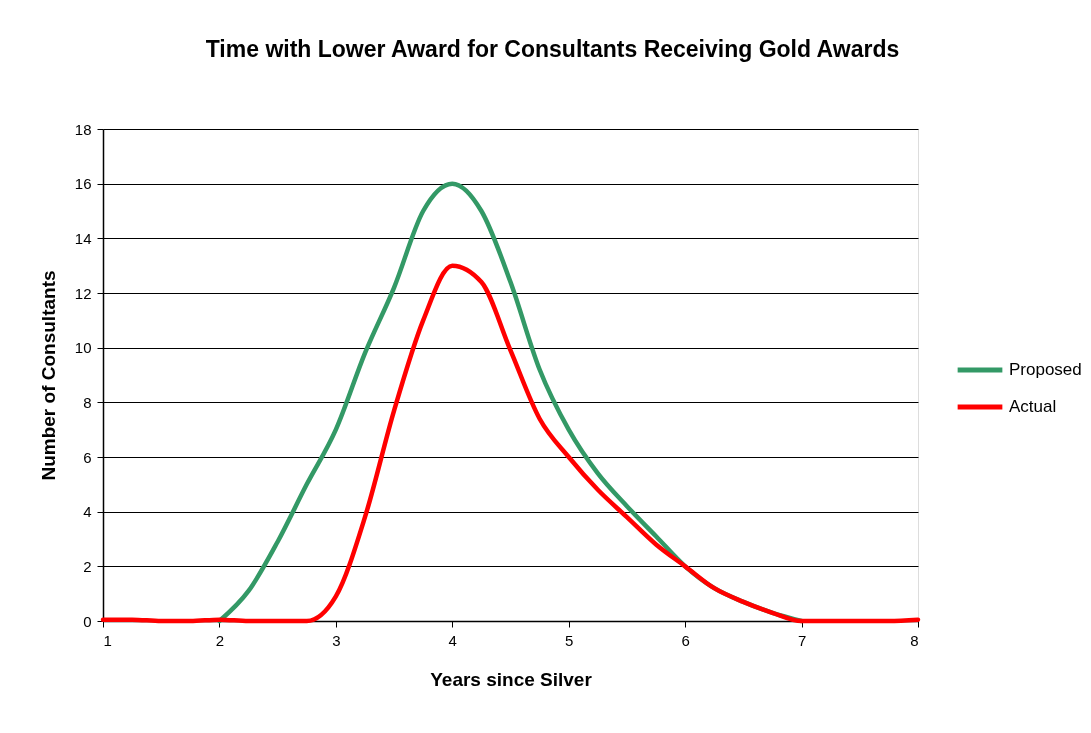 The image size is (1091, 733). What do you see at coordinates (83, 348) in the screenshot?
I see `y-tick-label: 10` at bounding box center [83, 348].